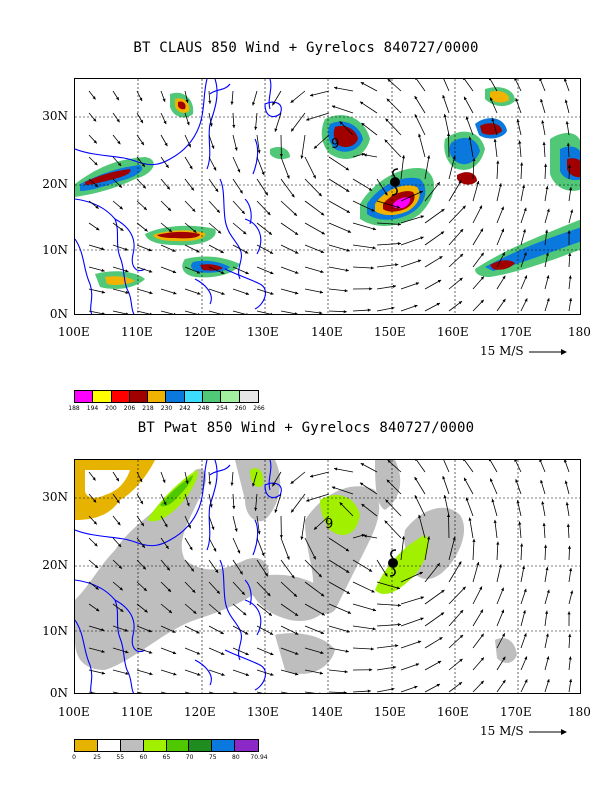 This screenshot has height=792, width=612. I want to click on legend-tick-label: 0, so click(74, 757).